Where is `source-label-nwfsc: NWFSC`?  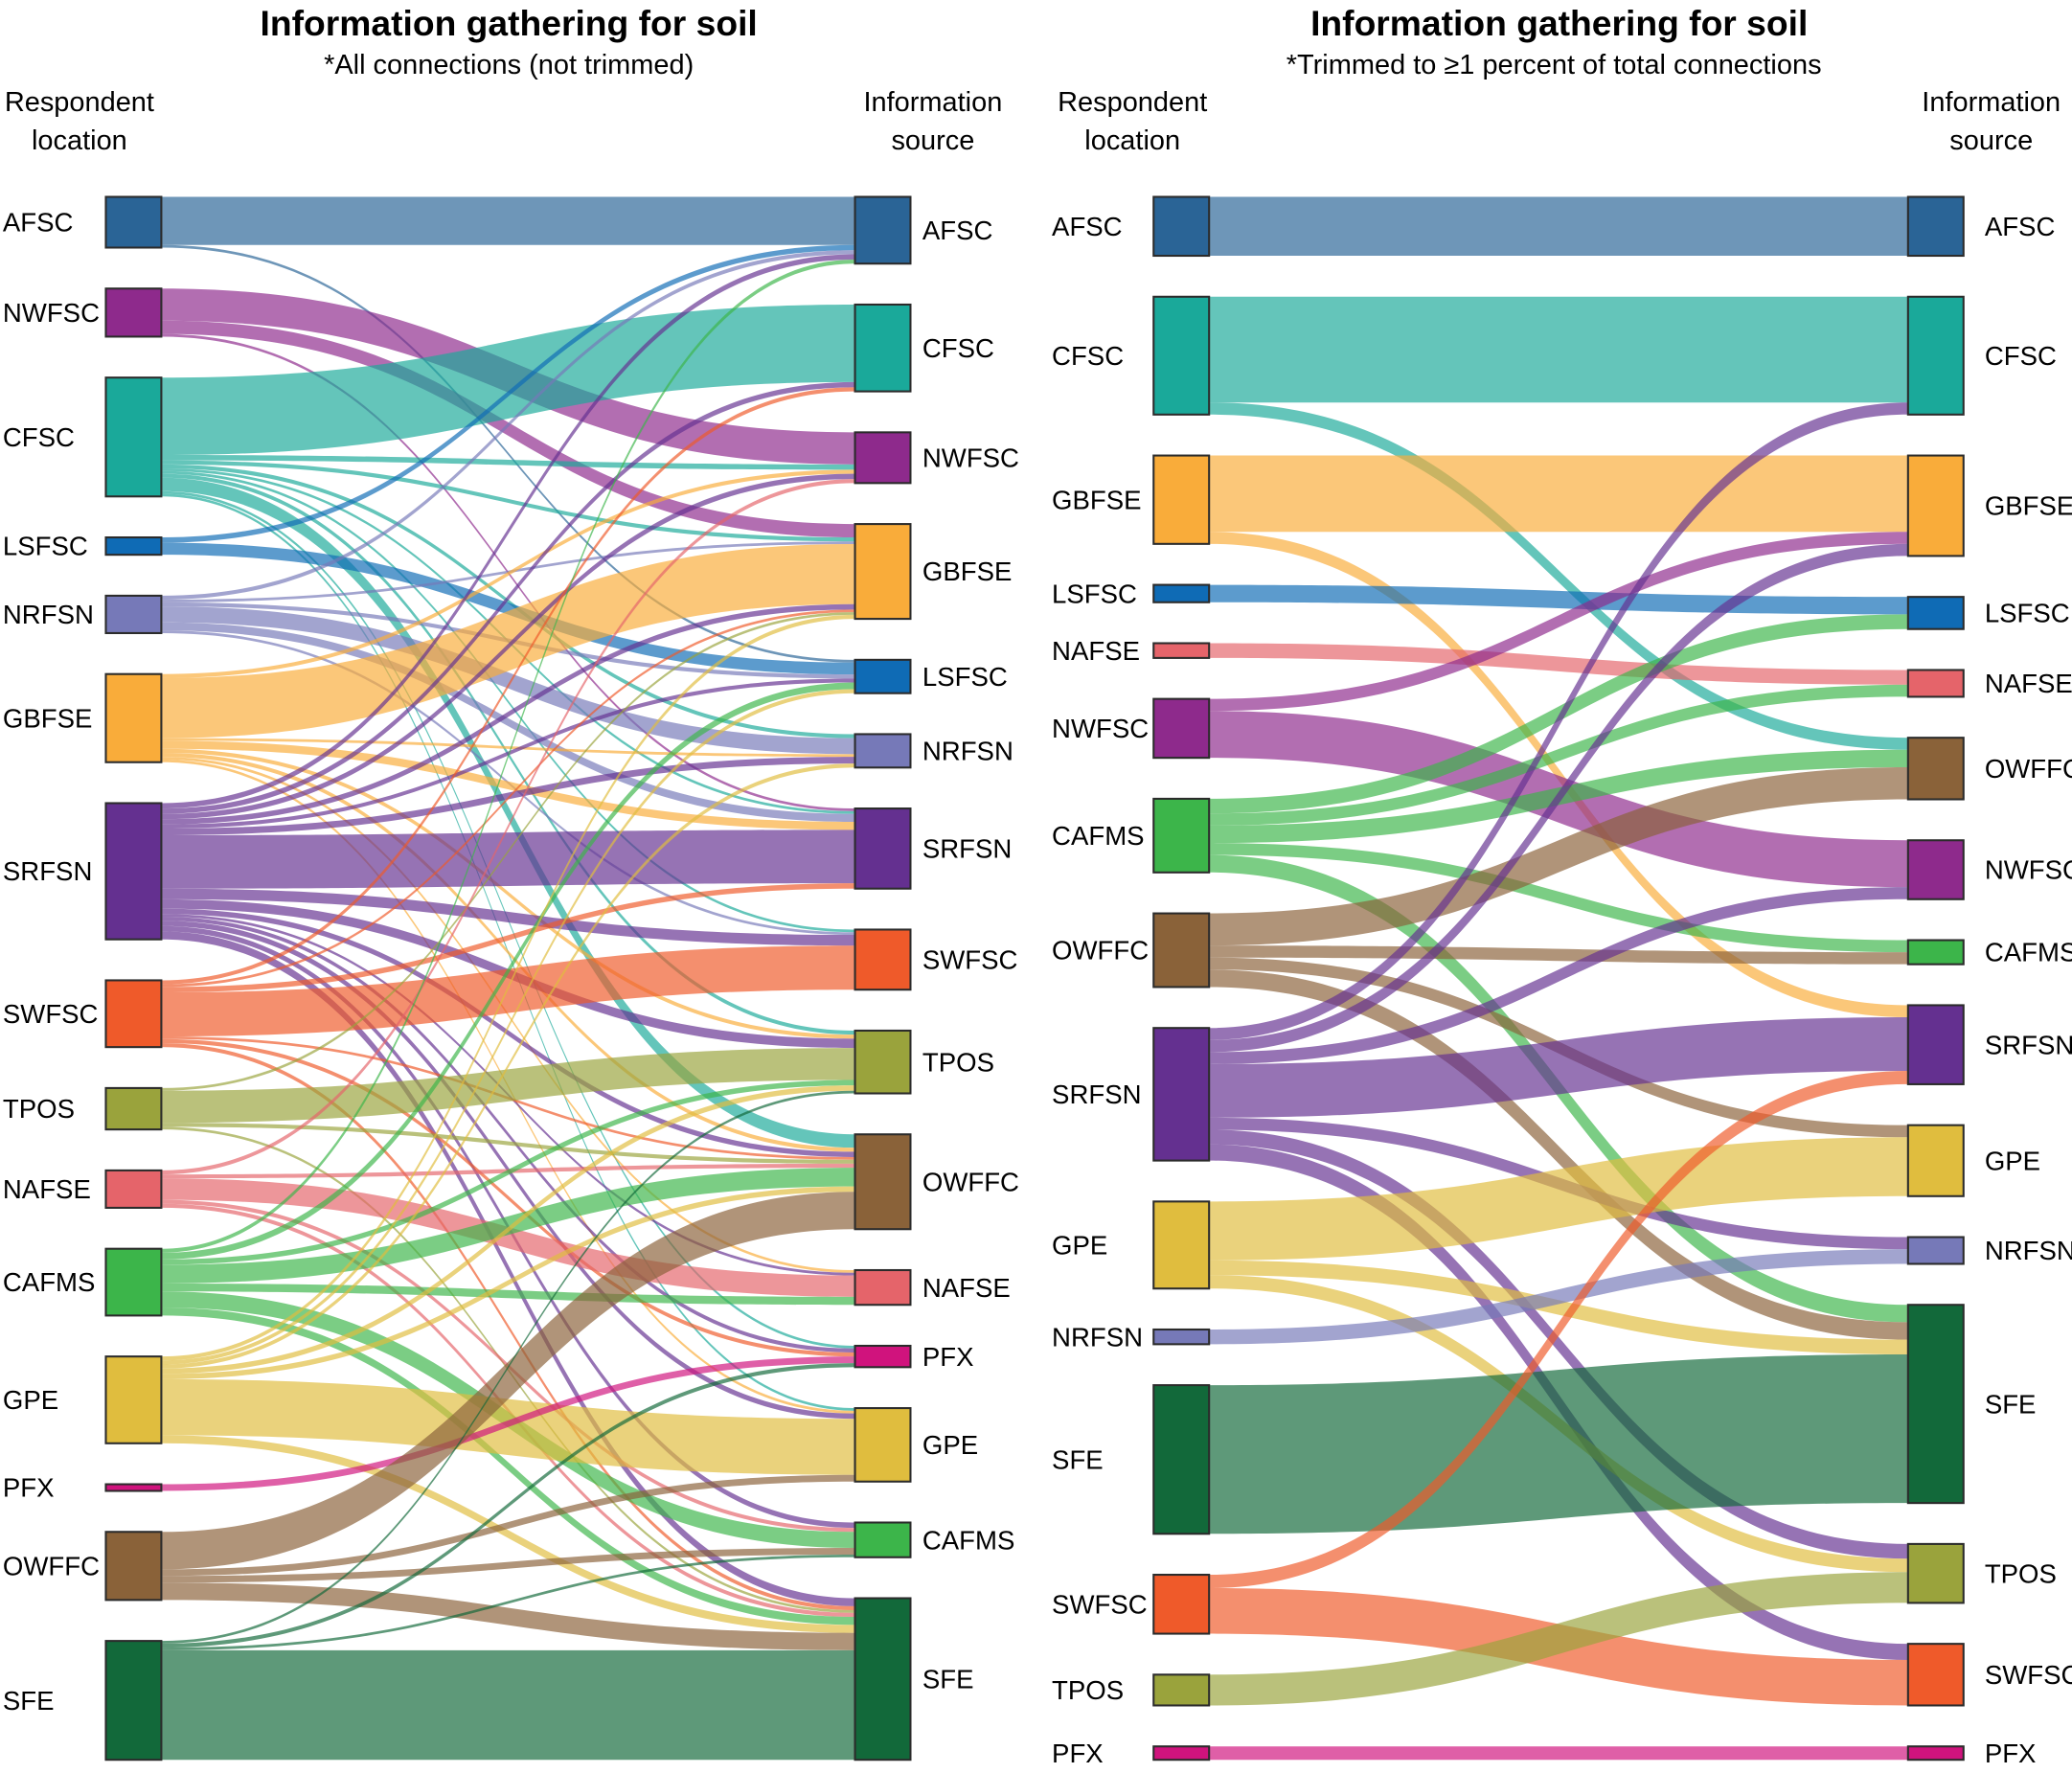 source-label-nwfsc: NWFSC is located at coordinates (51, 313).